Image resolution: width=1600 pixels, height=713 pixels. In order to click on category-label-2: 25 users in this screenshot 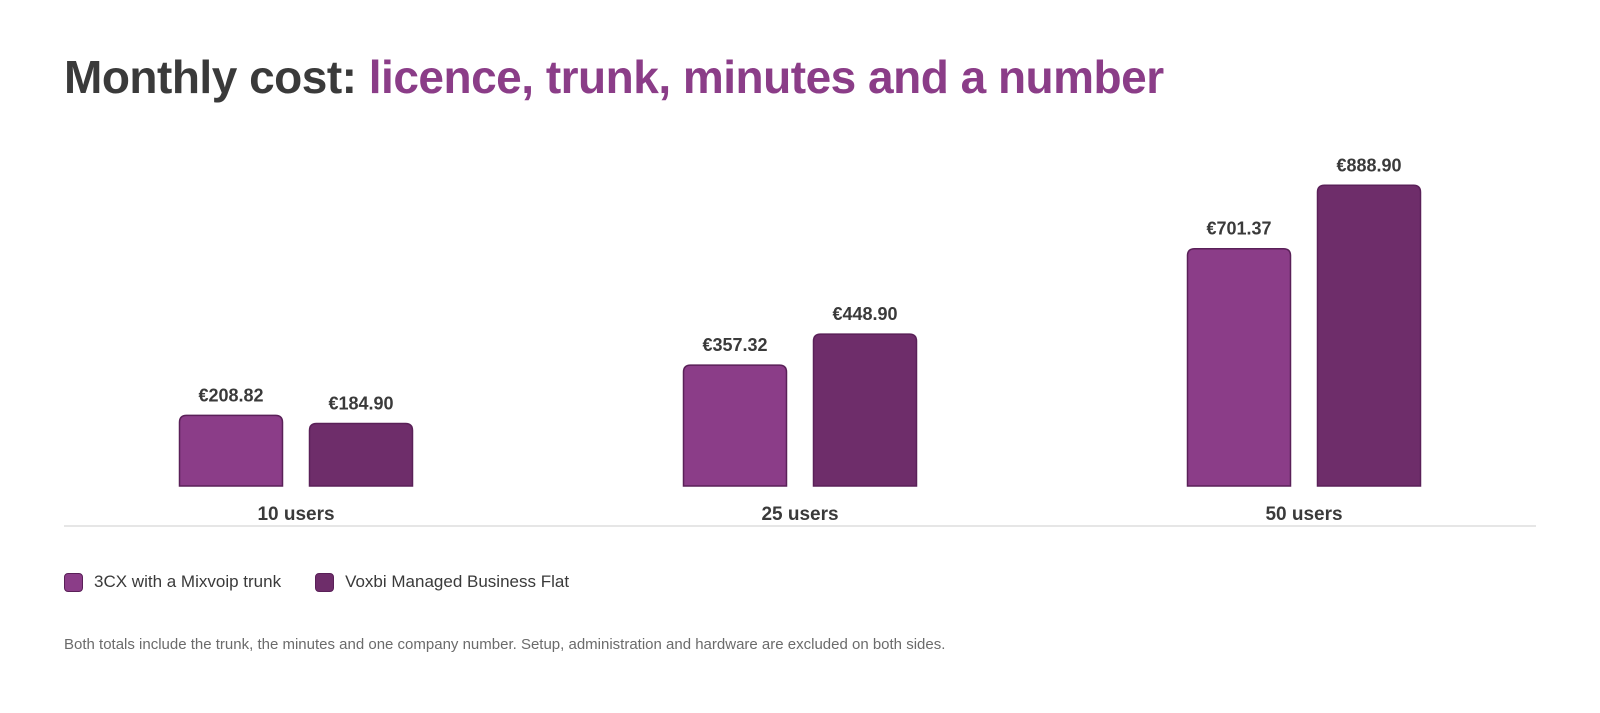, I will do `click(799, 514)`.